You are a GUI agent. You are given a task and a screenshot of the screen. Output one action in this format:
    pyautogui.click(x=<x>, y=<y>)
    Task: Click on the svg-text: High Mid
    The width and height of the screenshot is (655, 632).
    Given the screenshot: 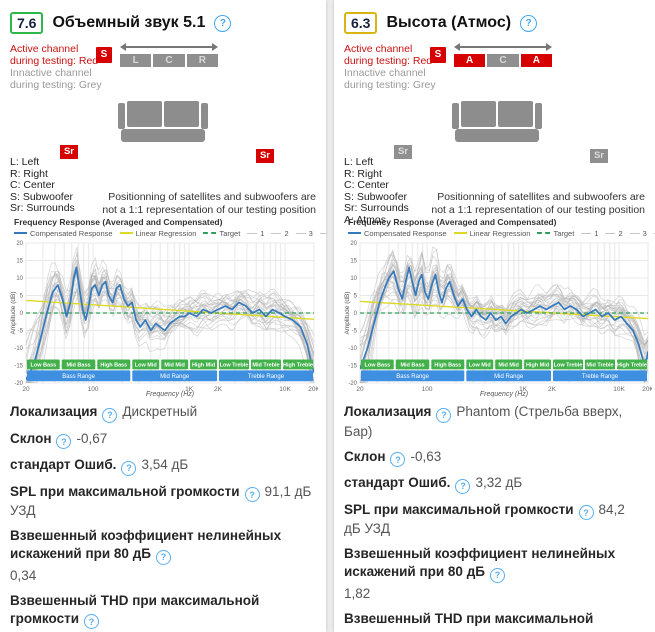 What is the action you would take?
    pyautogui.click(x=203, y=365)
    